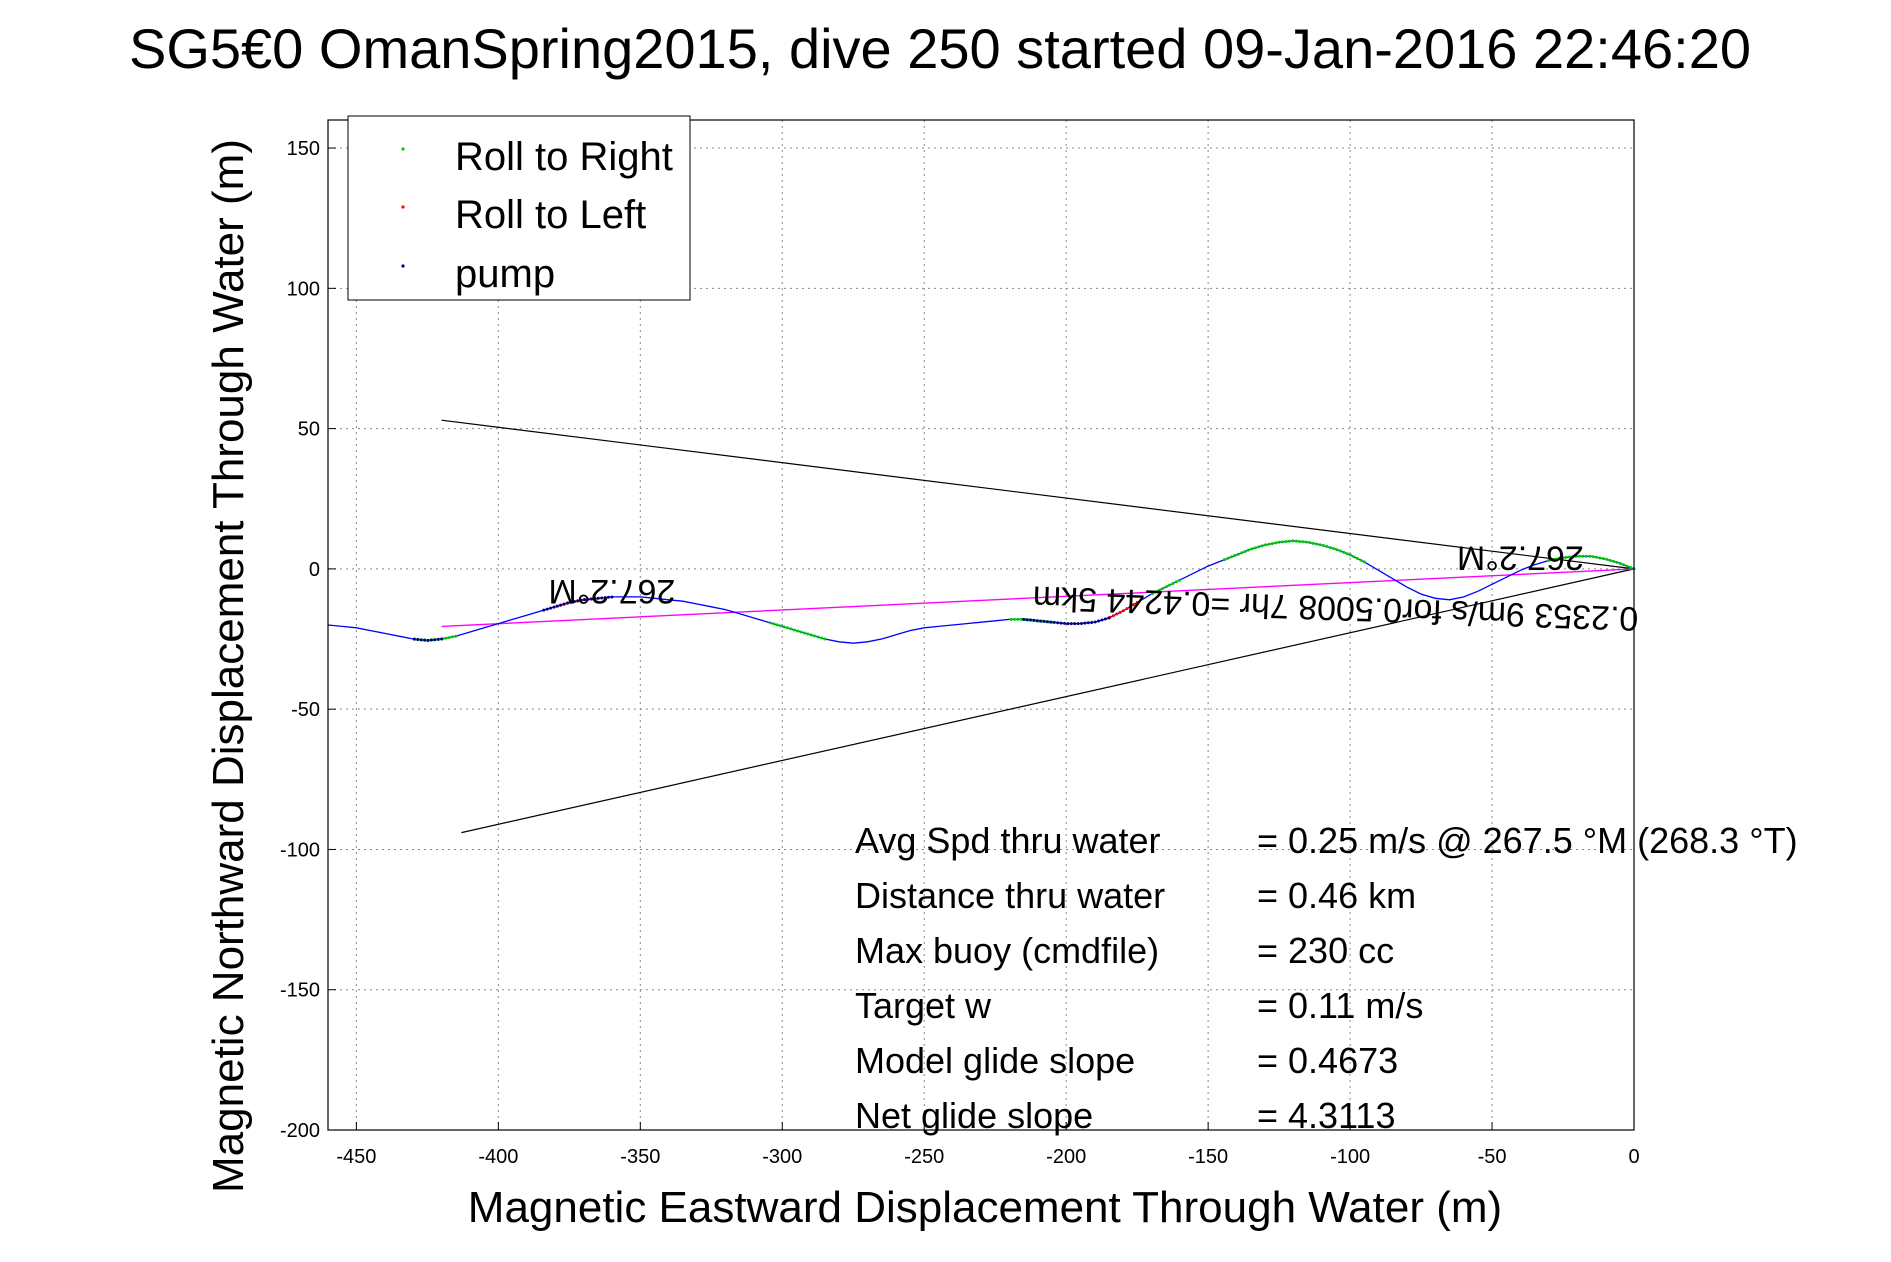  I want to click on stat-label-avg-speed: Avg Spd thru water, so click(1008, 840).